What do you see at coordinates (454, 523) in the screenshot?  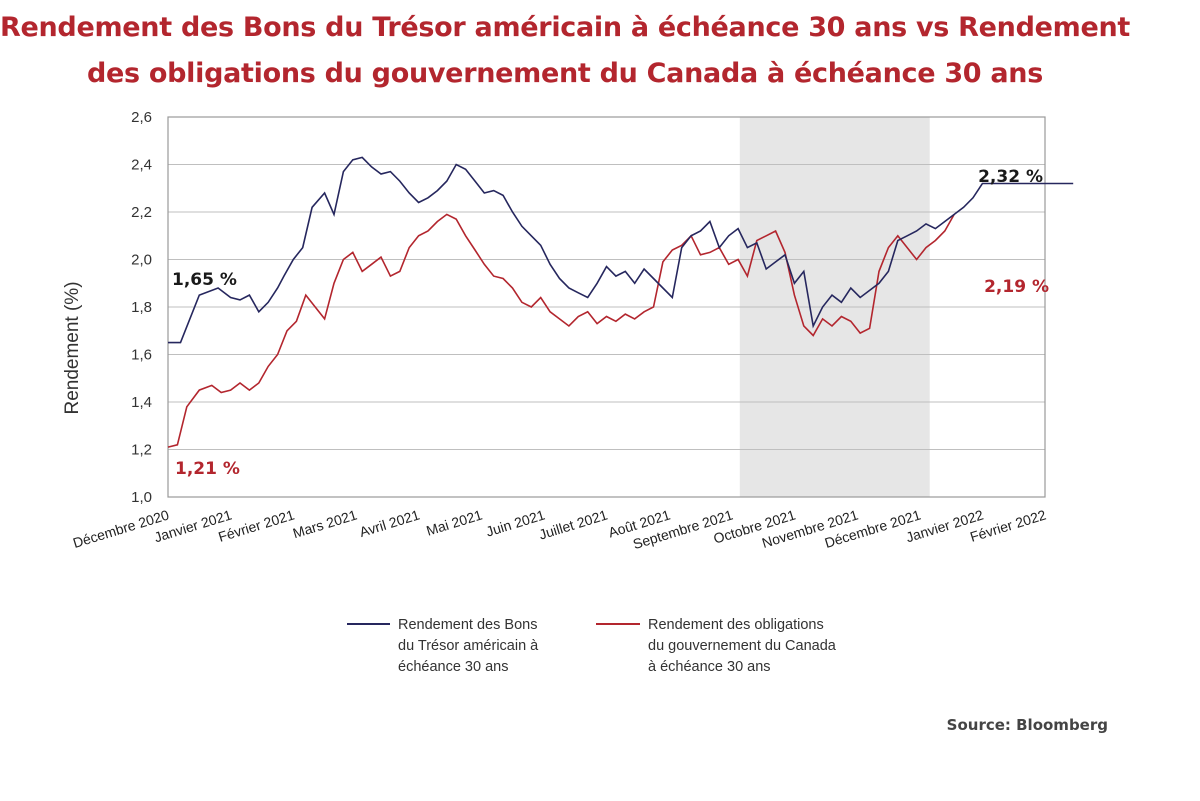 I see `x-tick-label: Mai 2021` at bounding box center [454, 523].